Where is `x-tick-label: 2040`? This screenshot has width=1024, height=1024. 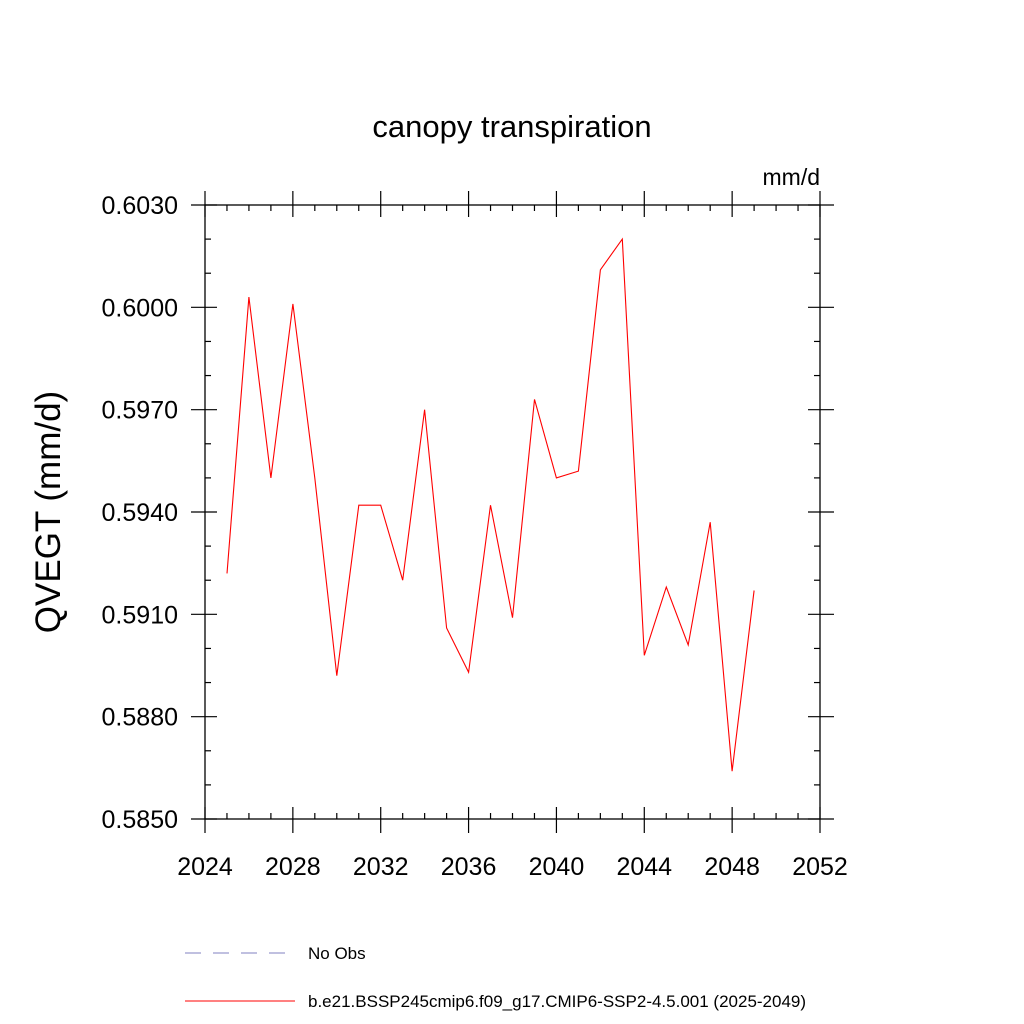
x-tick-label: 2040 is located at coordinates (557, 867).